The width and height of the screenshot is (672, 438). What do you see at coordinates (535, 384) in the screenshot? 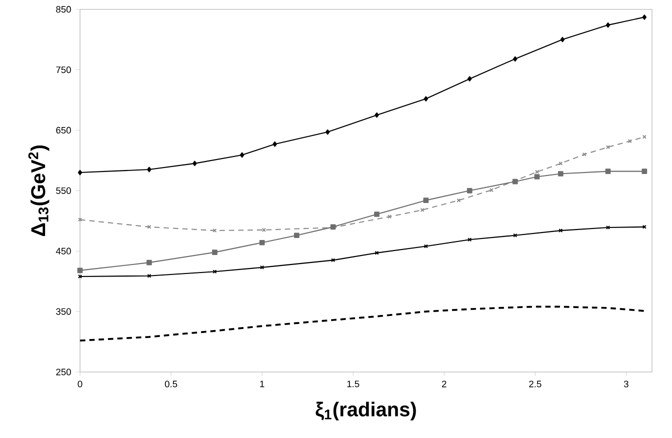
I see `x-tick-label: 2.5` at bounding box center [535, 384].